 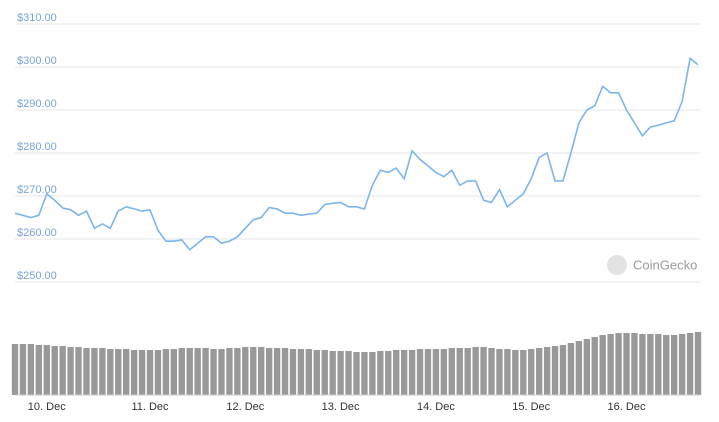 I want to click on x-tick-label: 11. Dec, so click(x=150, y=407).